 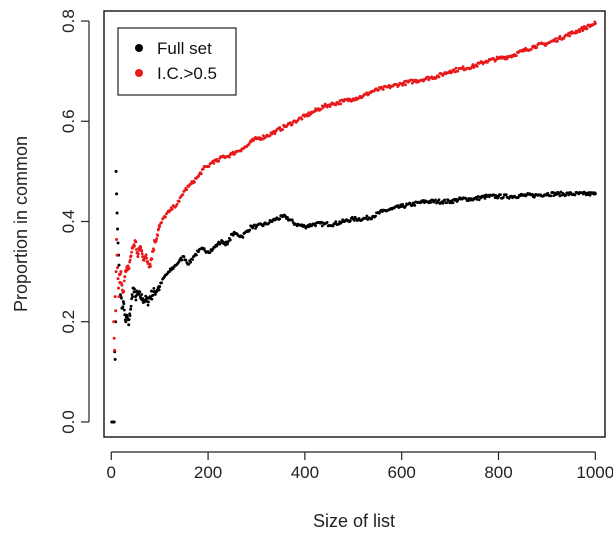 I want to click on legend: Full set I.C.>0.5, so click(x=177, y=61).